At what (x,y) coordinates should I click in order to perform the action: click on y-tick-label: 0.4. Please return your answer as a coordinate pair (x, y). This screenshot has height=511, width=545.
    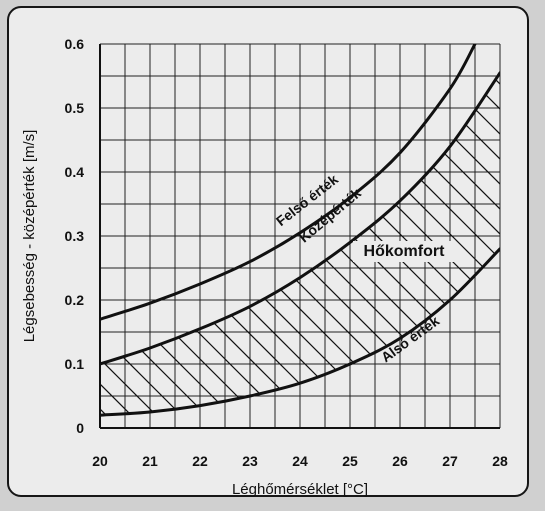
    Looking at the image, I should click on (75, 172).